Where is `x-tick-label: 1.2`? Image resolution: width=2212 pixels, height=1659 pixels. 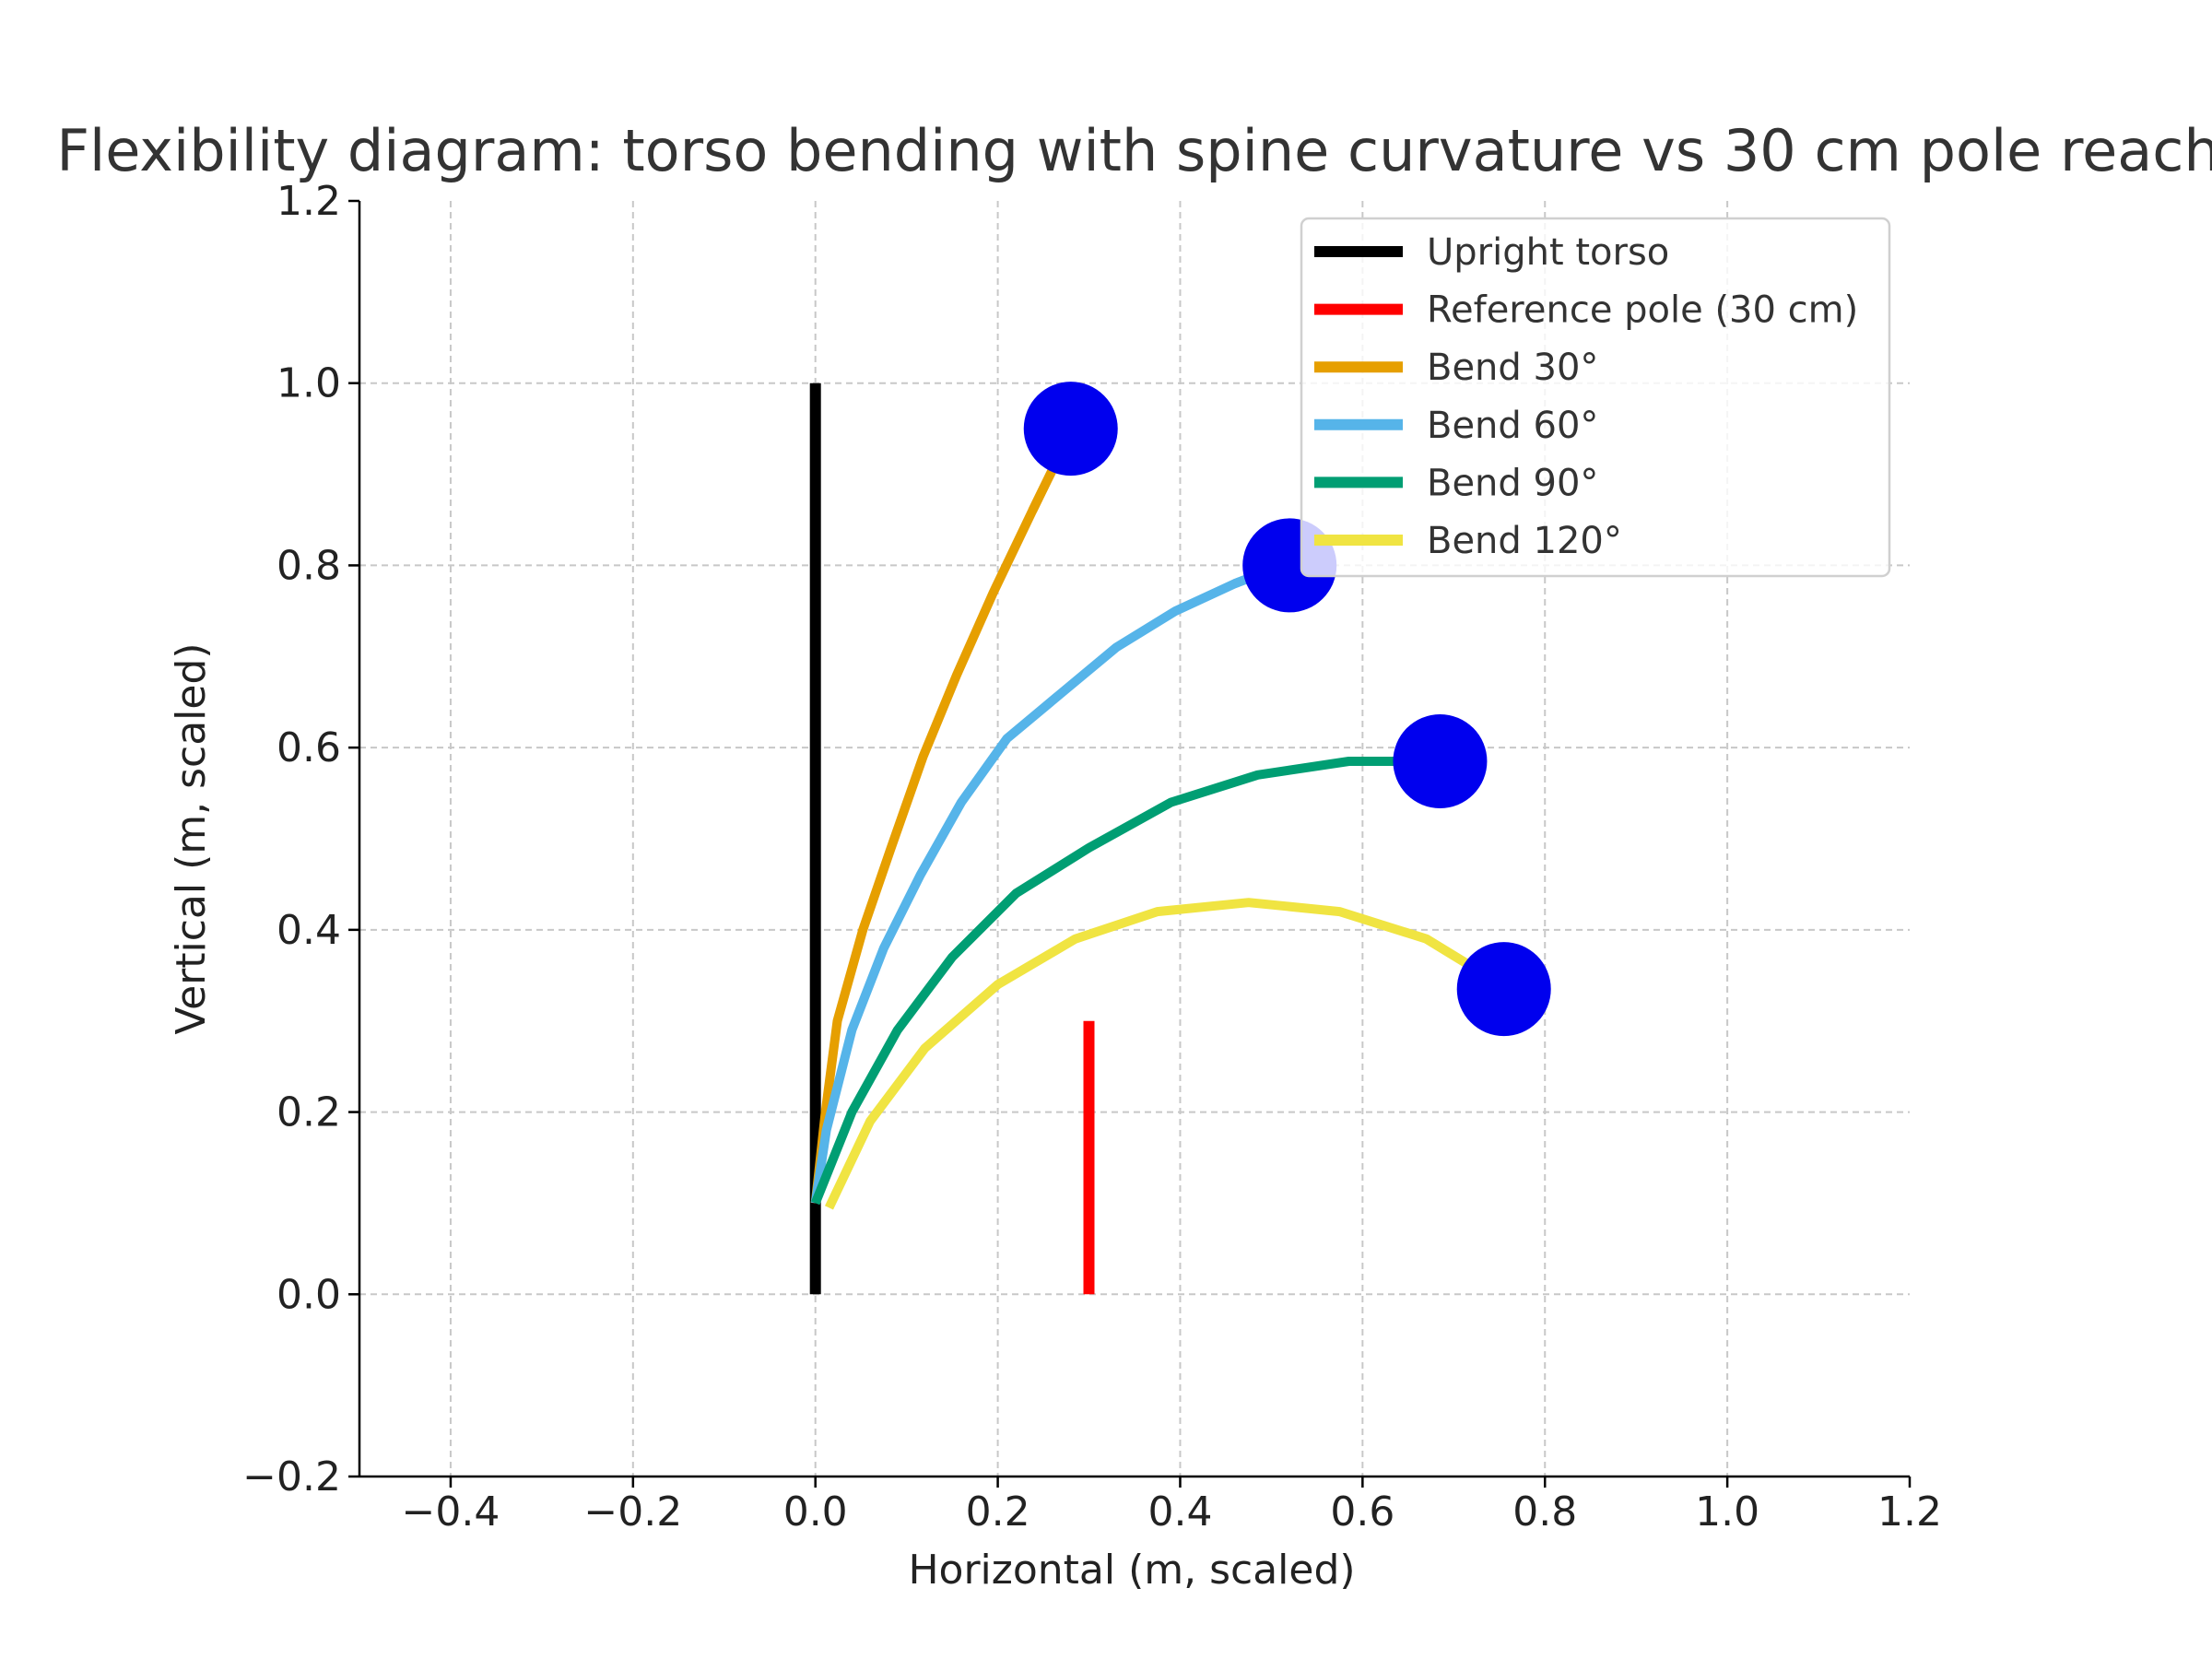 x-tick-label: 1.2 is located at coordinates (1909, 1511).